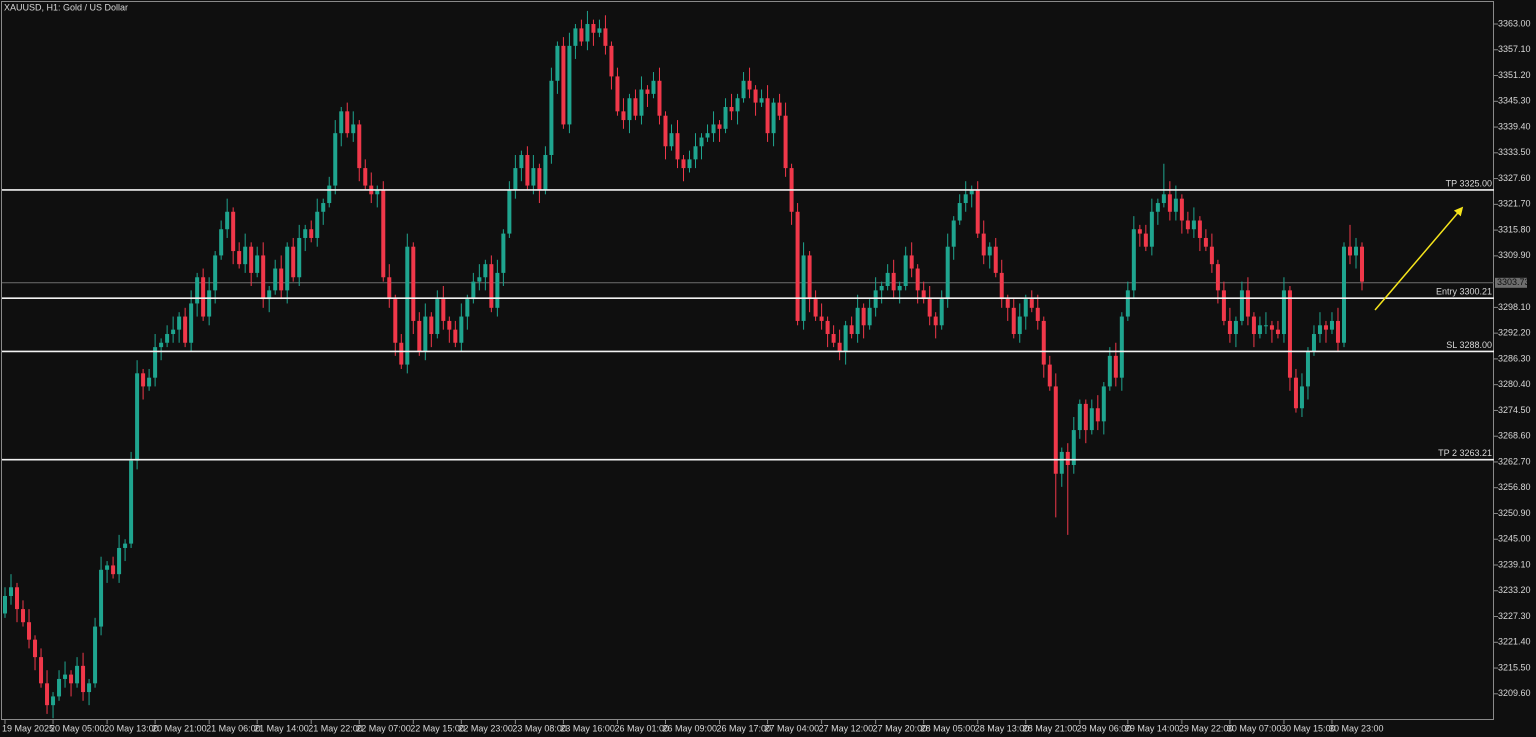  Describe the element at coordinates (1514, 333) in the screenshot. I see `y-tick-label: 3292.20` at that location.